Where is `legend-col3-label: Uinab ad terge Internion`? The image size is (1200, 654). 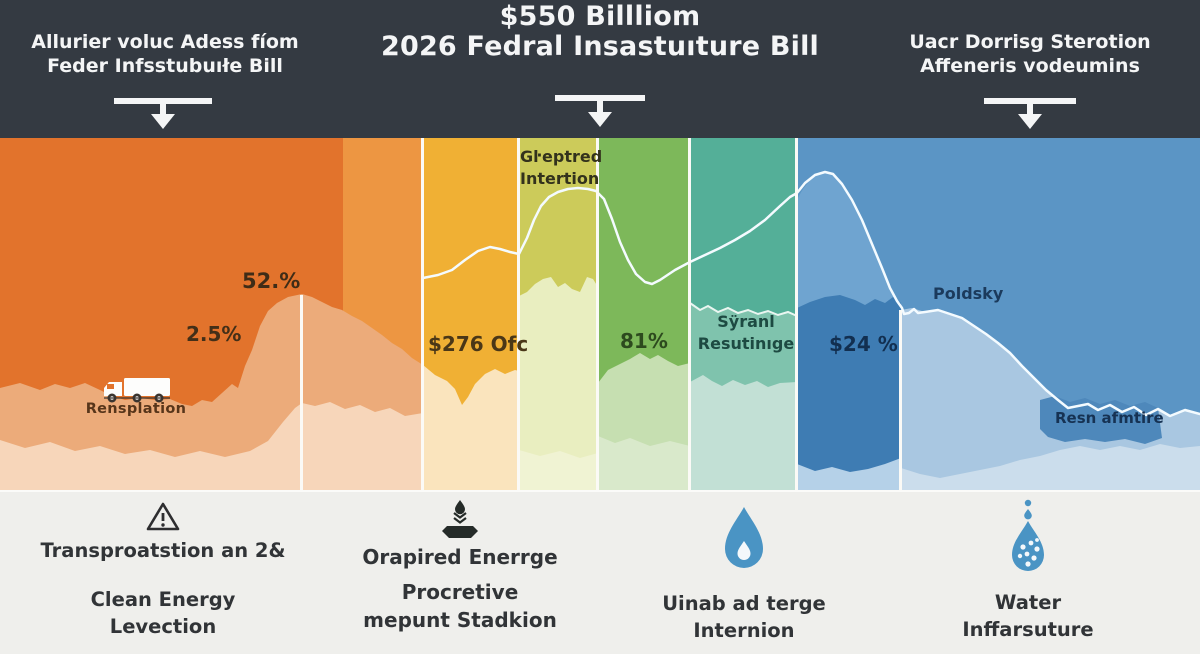 legend-col3-label: Uinab ad terge Internion is located at coordinates (744, 617).